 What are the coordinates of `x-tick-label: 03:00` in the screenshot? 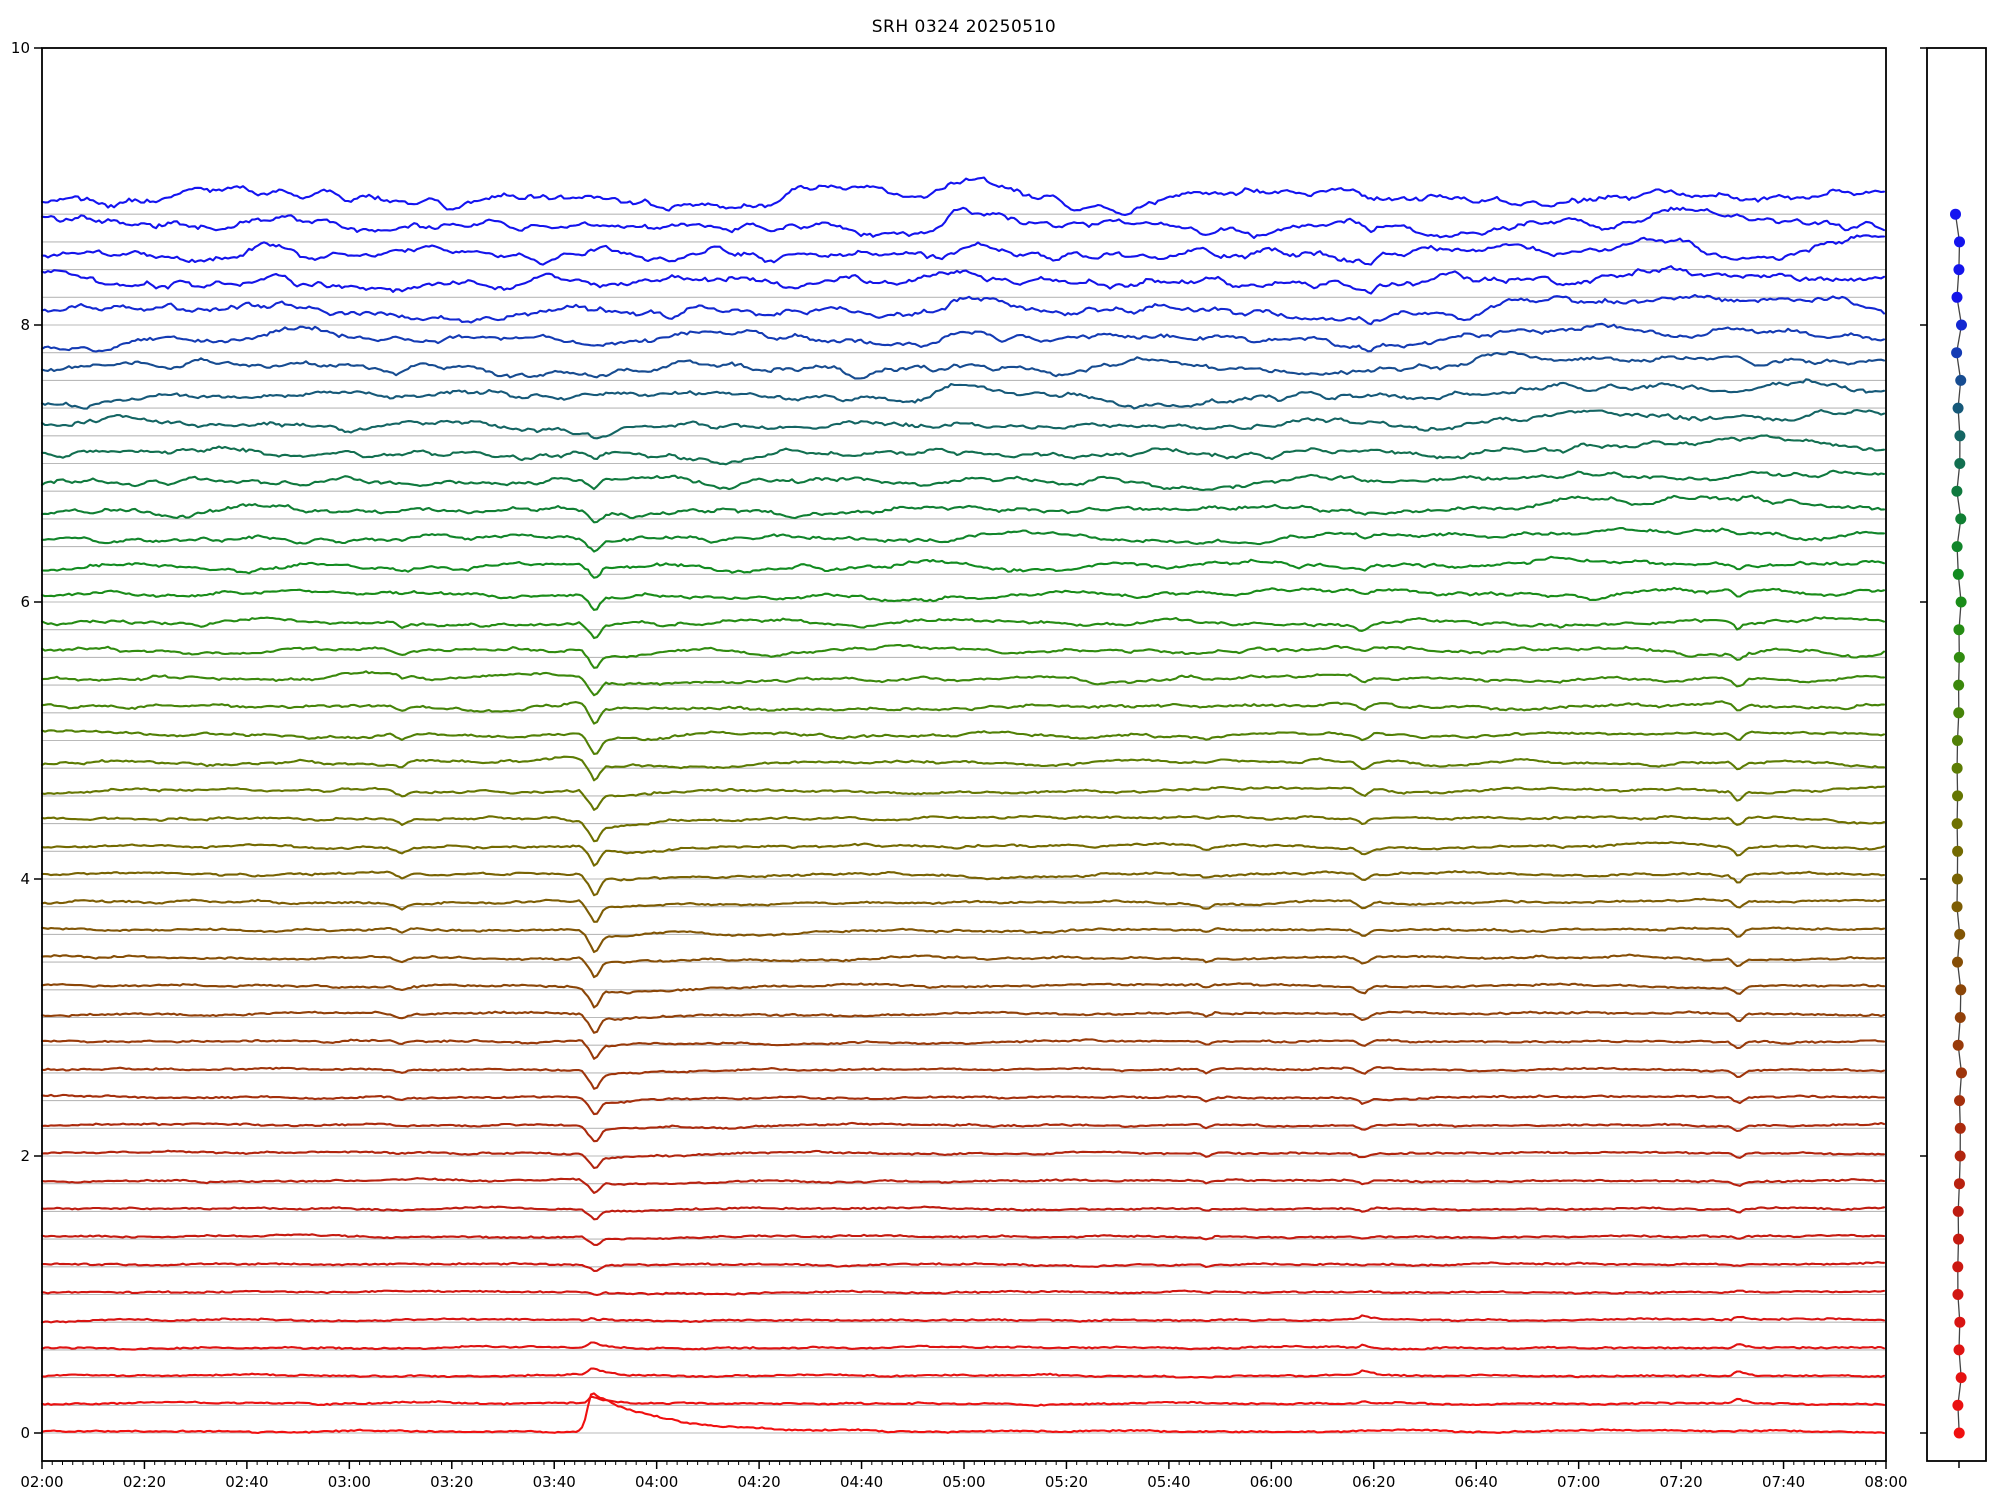 It's located at (349, 1482).